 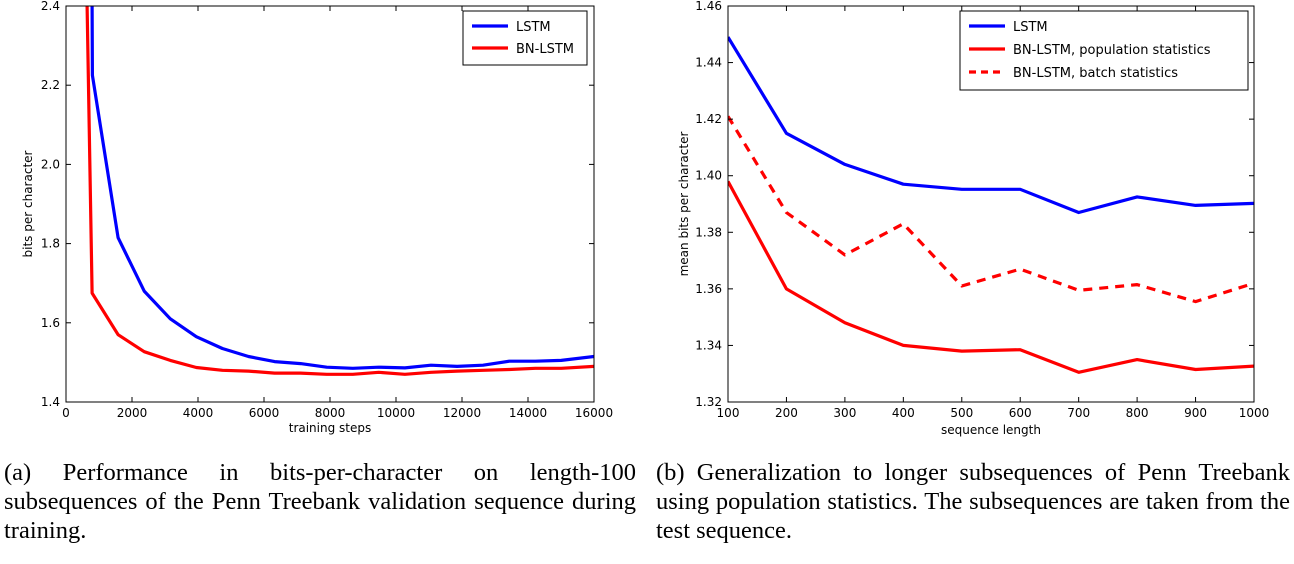 What do you see at coordinates (708, 232) in the screenshot?
I see `y-tick-label: 1.38` at bounding box center [708, 232].